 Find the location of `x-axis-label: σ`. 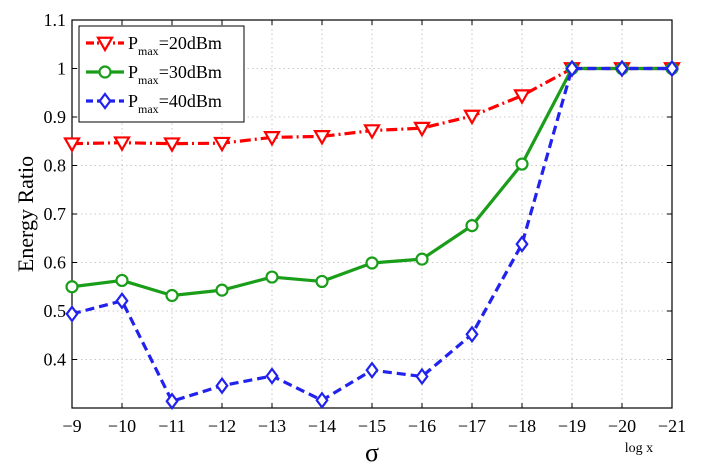

x-axis-label: σ is located at coordinates (372, 452).